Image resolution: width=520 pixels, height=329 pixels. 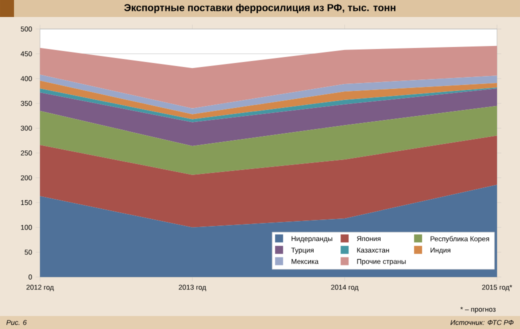 What do you see at coordinates (260, 9) in the screenshot?
I see `chart-title: Экспортные поставки ферросилиция из РФ, тыс. тонн` at bounding box center [260, 9].